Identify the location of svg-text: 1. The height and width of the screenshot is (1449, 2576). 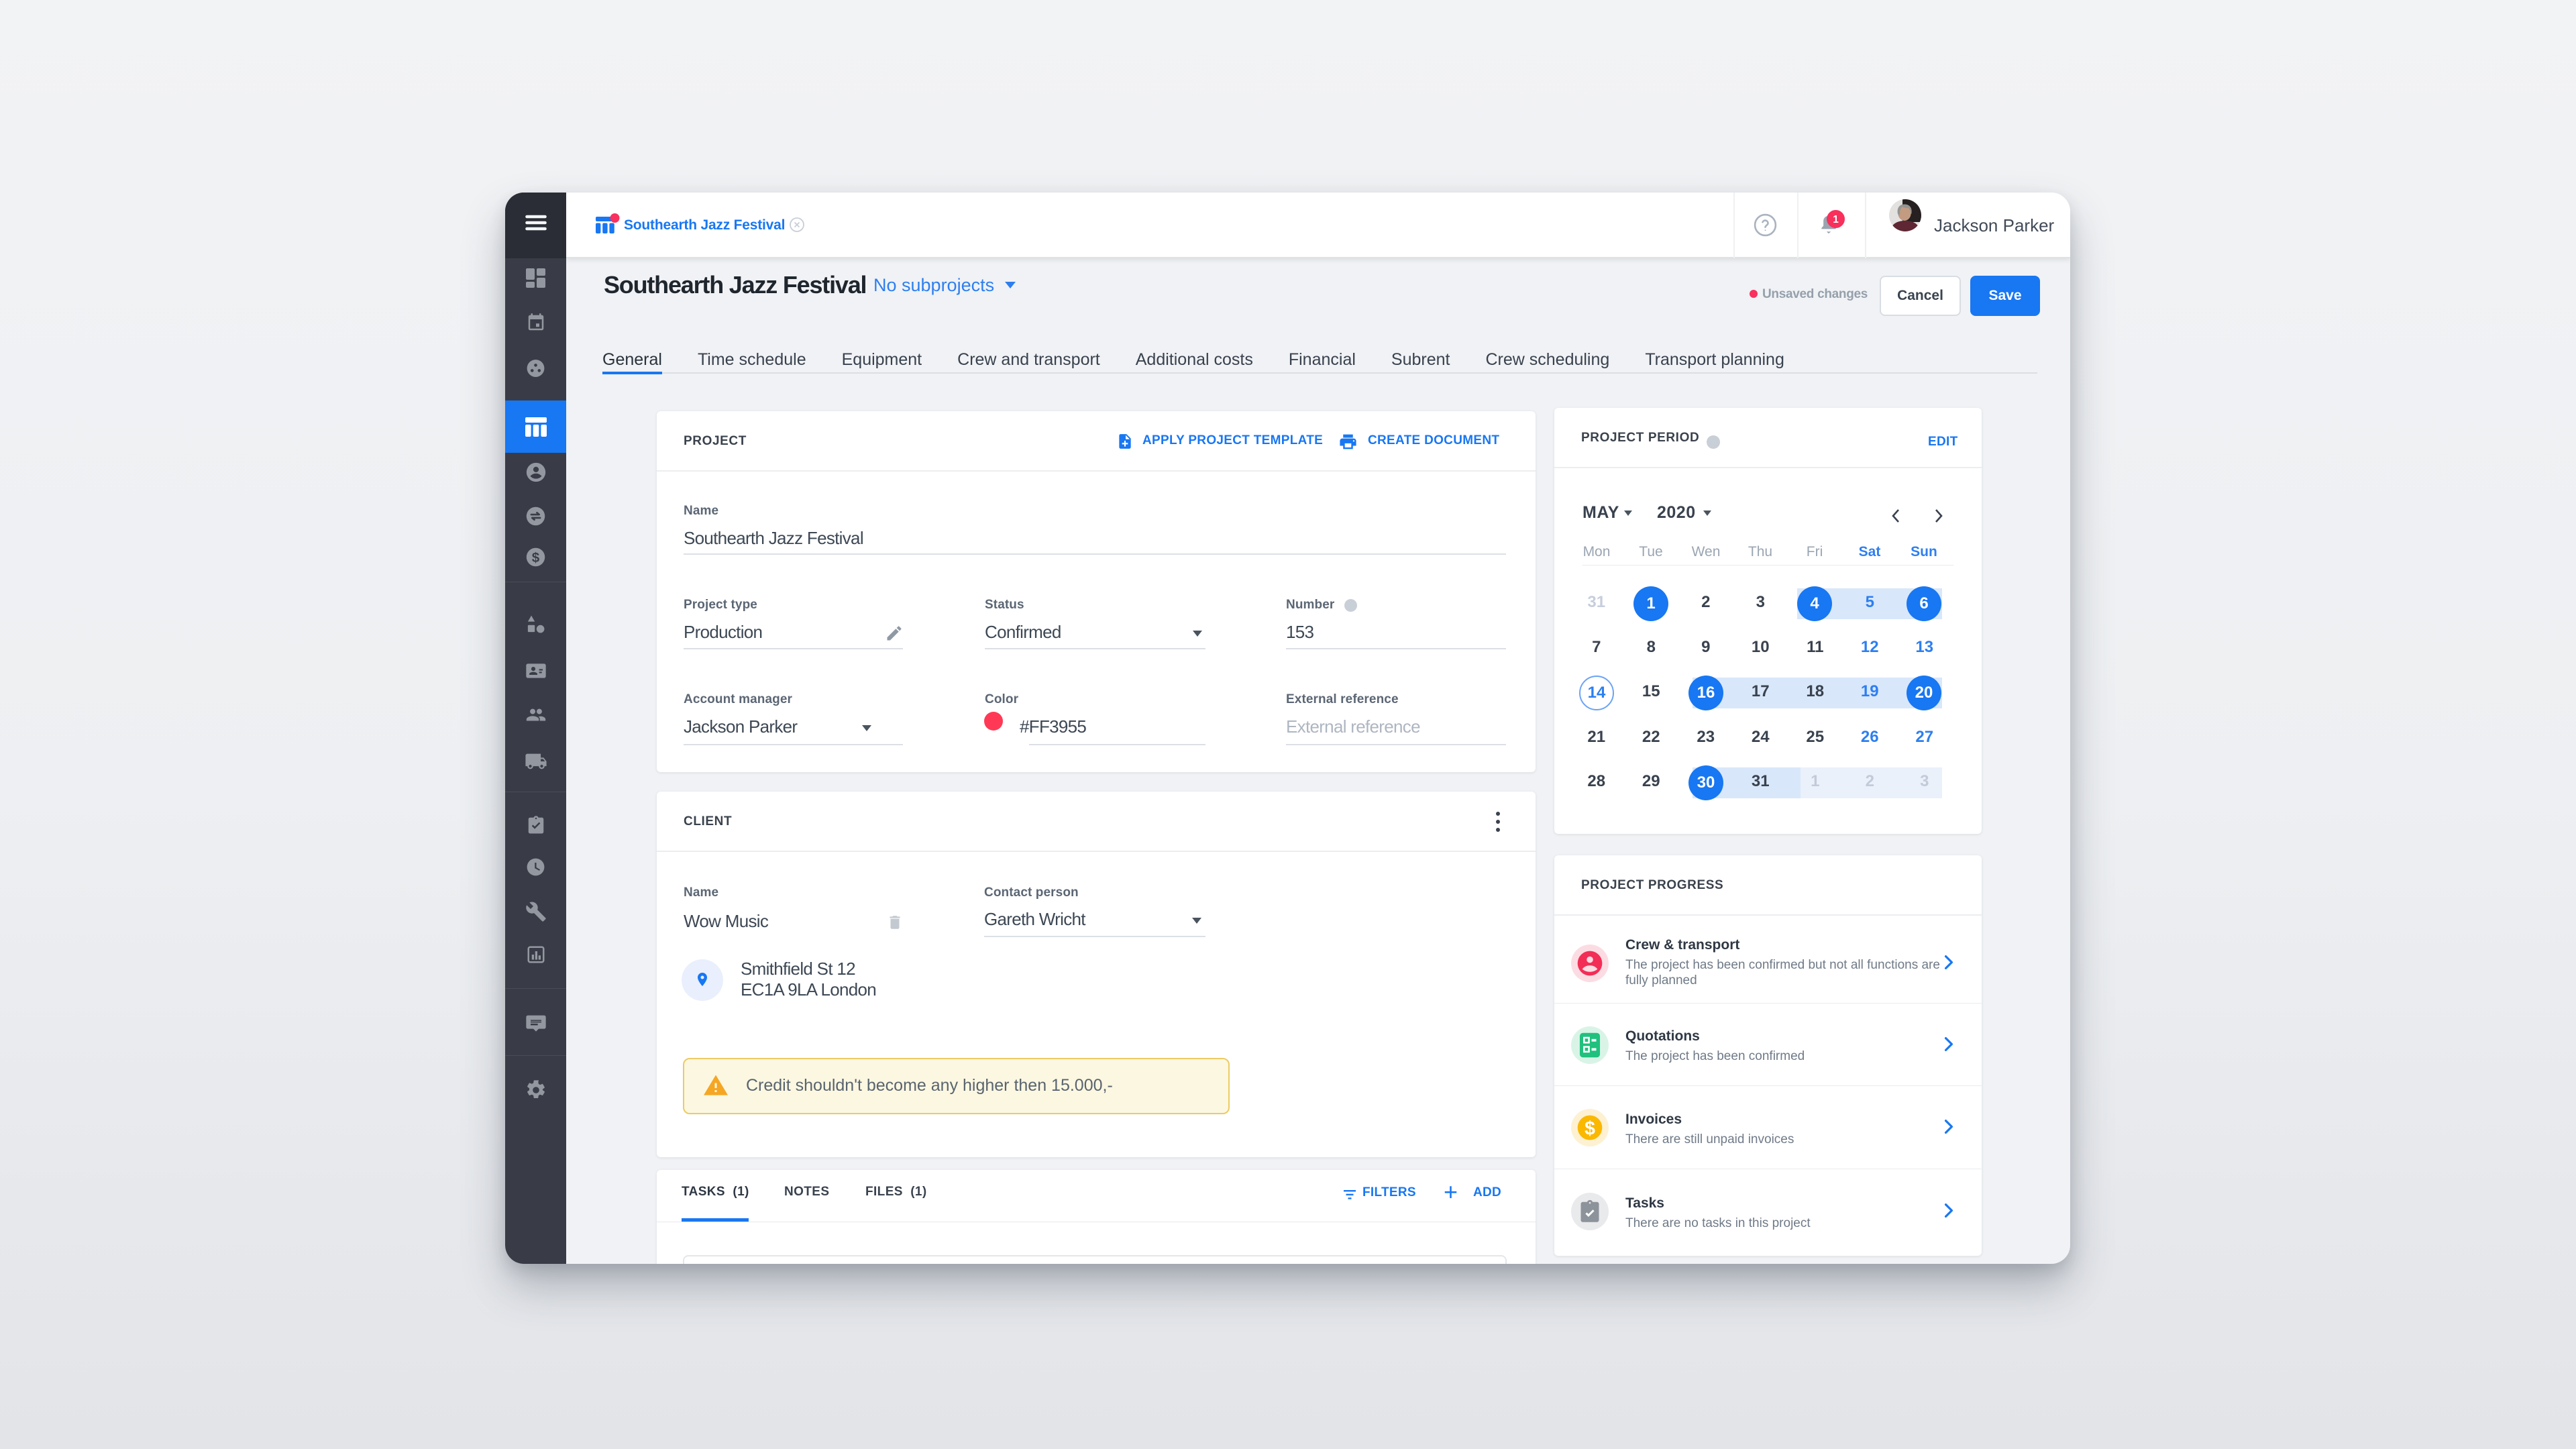
(1836, 219).